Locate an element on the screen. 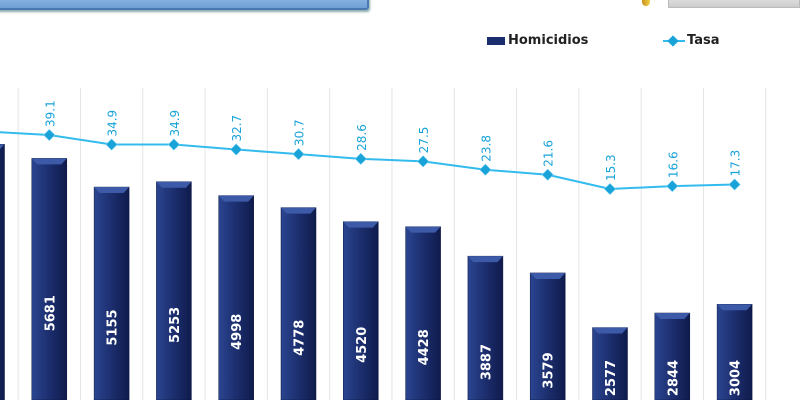 The image size is (800, 400). tasa-value-label: 15.3 is located at coordinates (611, 167).